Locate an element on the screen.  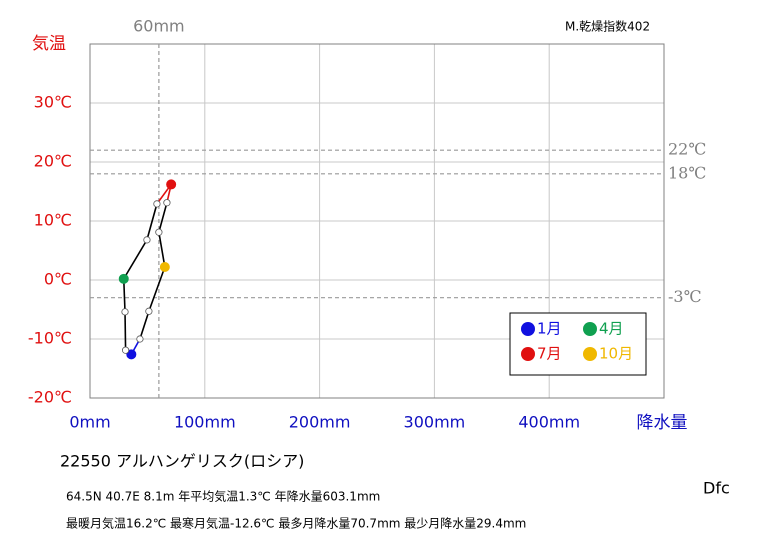
y-tick-label: -10℃ is located at coordinates (50, 338).